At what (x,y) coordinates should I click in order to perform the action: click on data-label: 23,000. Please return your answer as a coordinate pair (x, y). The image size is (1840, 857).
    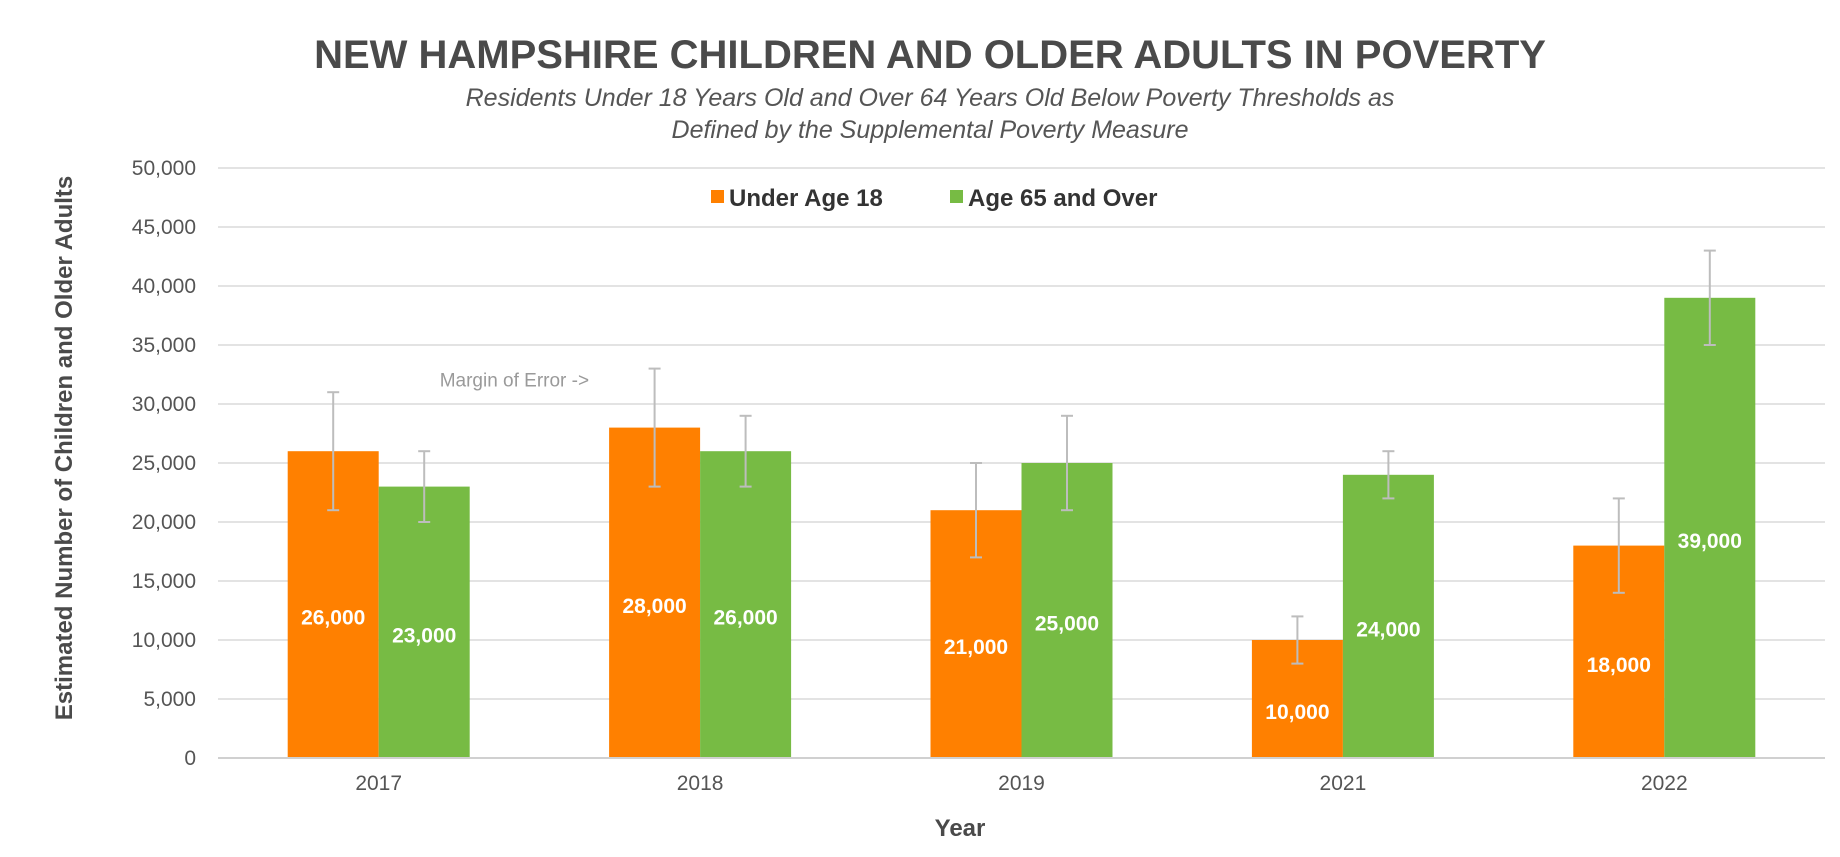
    Looking at the image, I should click on (424, 635).